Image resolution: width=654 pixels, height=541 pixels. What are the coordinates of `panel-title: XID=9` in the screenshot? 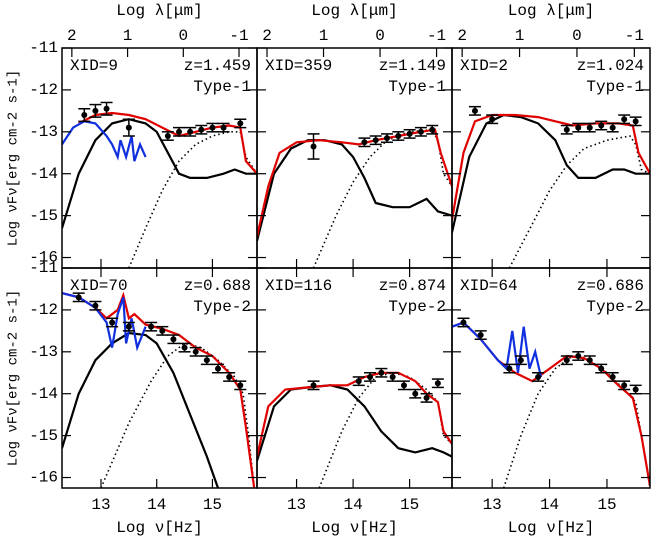 It's located at (94, 66).